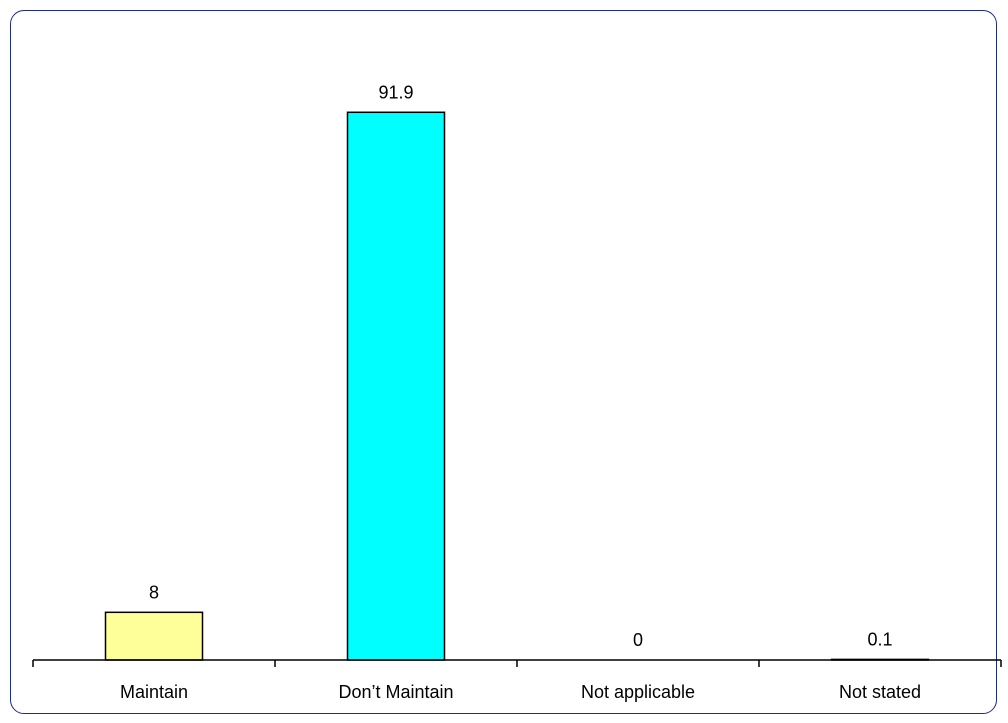 This screenshot has height=723, width=1008. Describe the element at coordinates (638, 640) in the screenshot. I see `bar-value-label: 0` at that location.